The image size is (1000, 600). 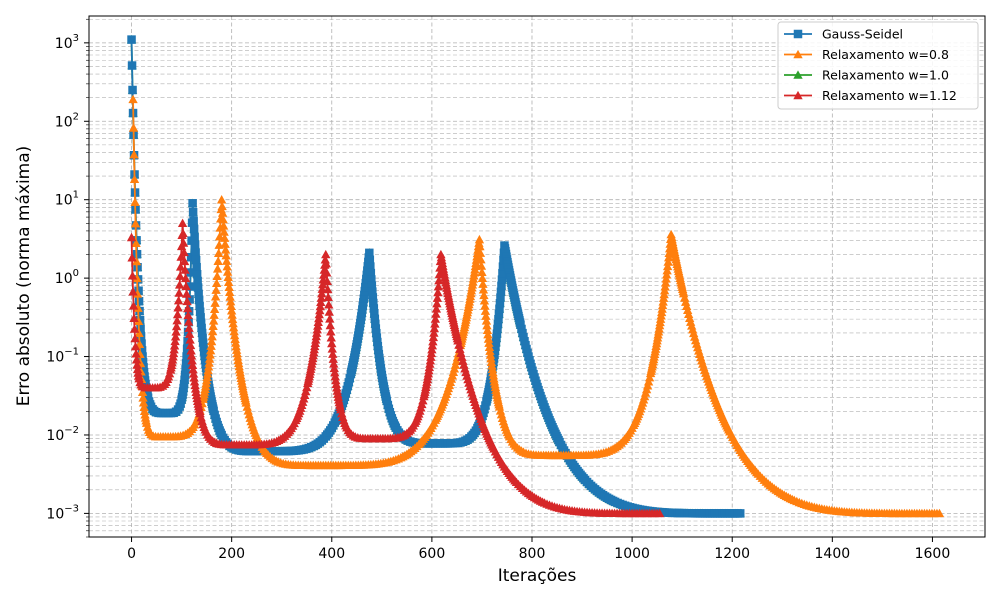 I want to click on legend-label: Relaxamento w=1.12, so click(x=889, y=95).